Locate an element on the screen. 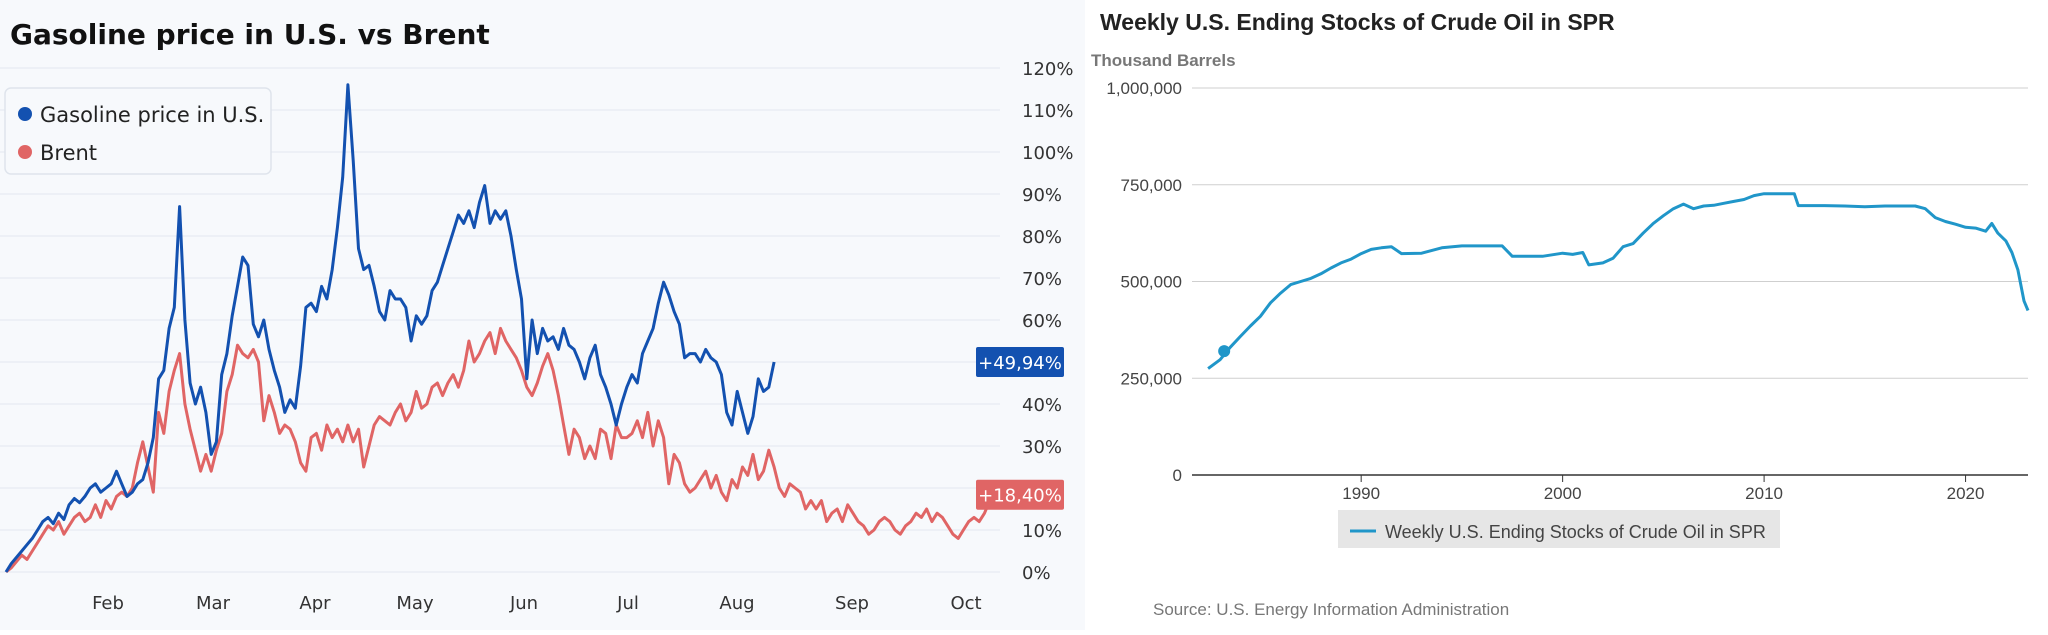 Image resolution: width=2048 pixels, height=635 pixels. y-tick-label: 40% is located at coordinates (1042, 405).